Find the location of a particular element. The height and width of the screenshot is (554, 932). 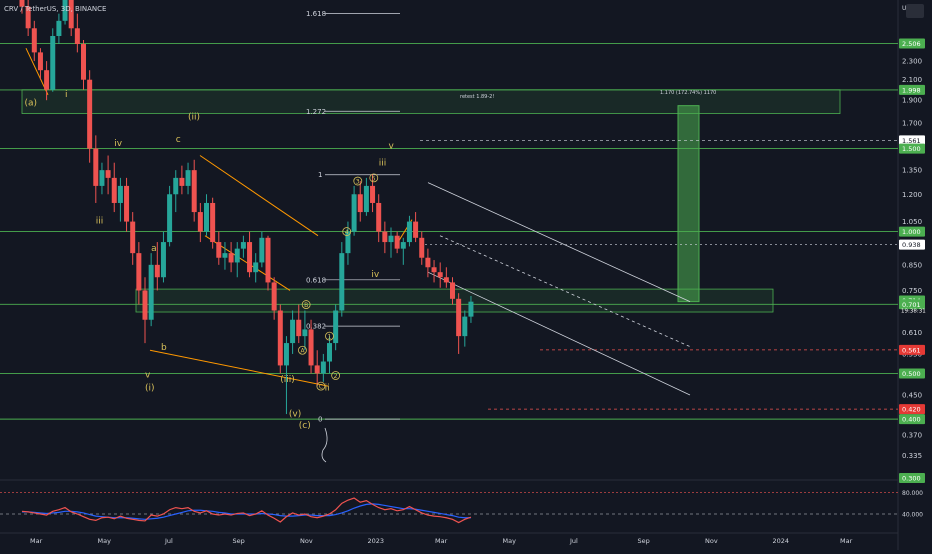

time-tick: May is located at coordinates (105, 541).